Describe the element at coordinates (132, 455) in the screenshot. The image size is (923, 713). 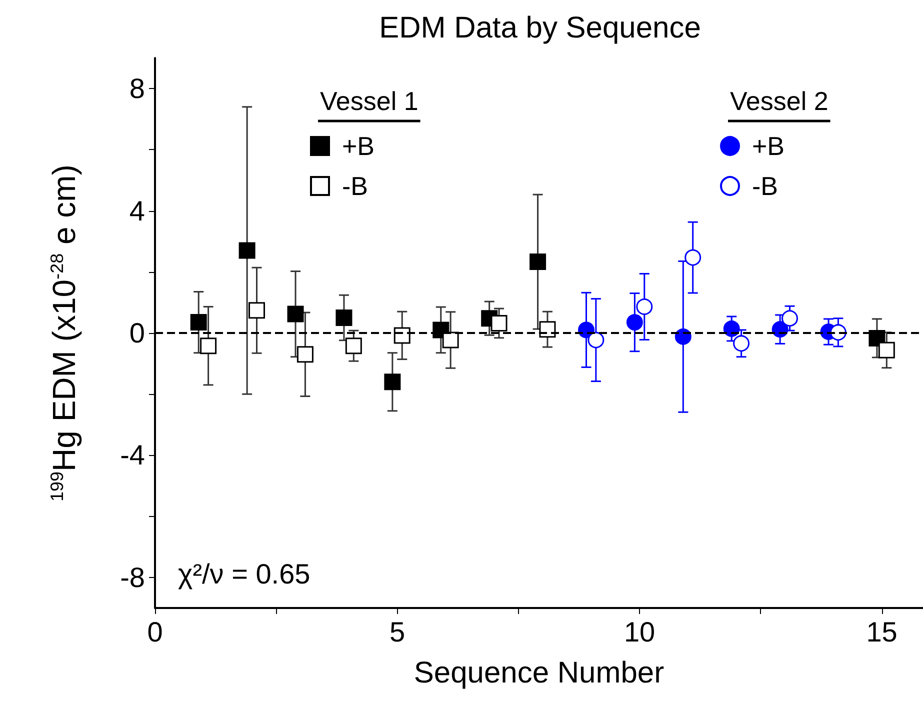
I see `y-tick-label: -4` at that location.